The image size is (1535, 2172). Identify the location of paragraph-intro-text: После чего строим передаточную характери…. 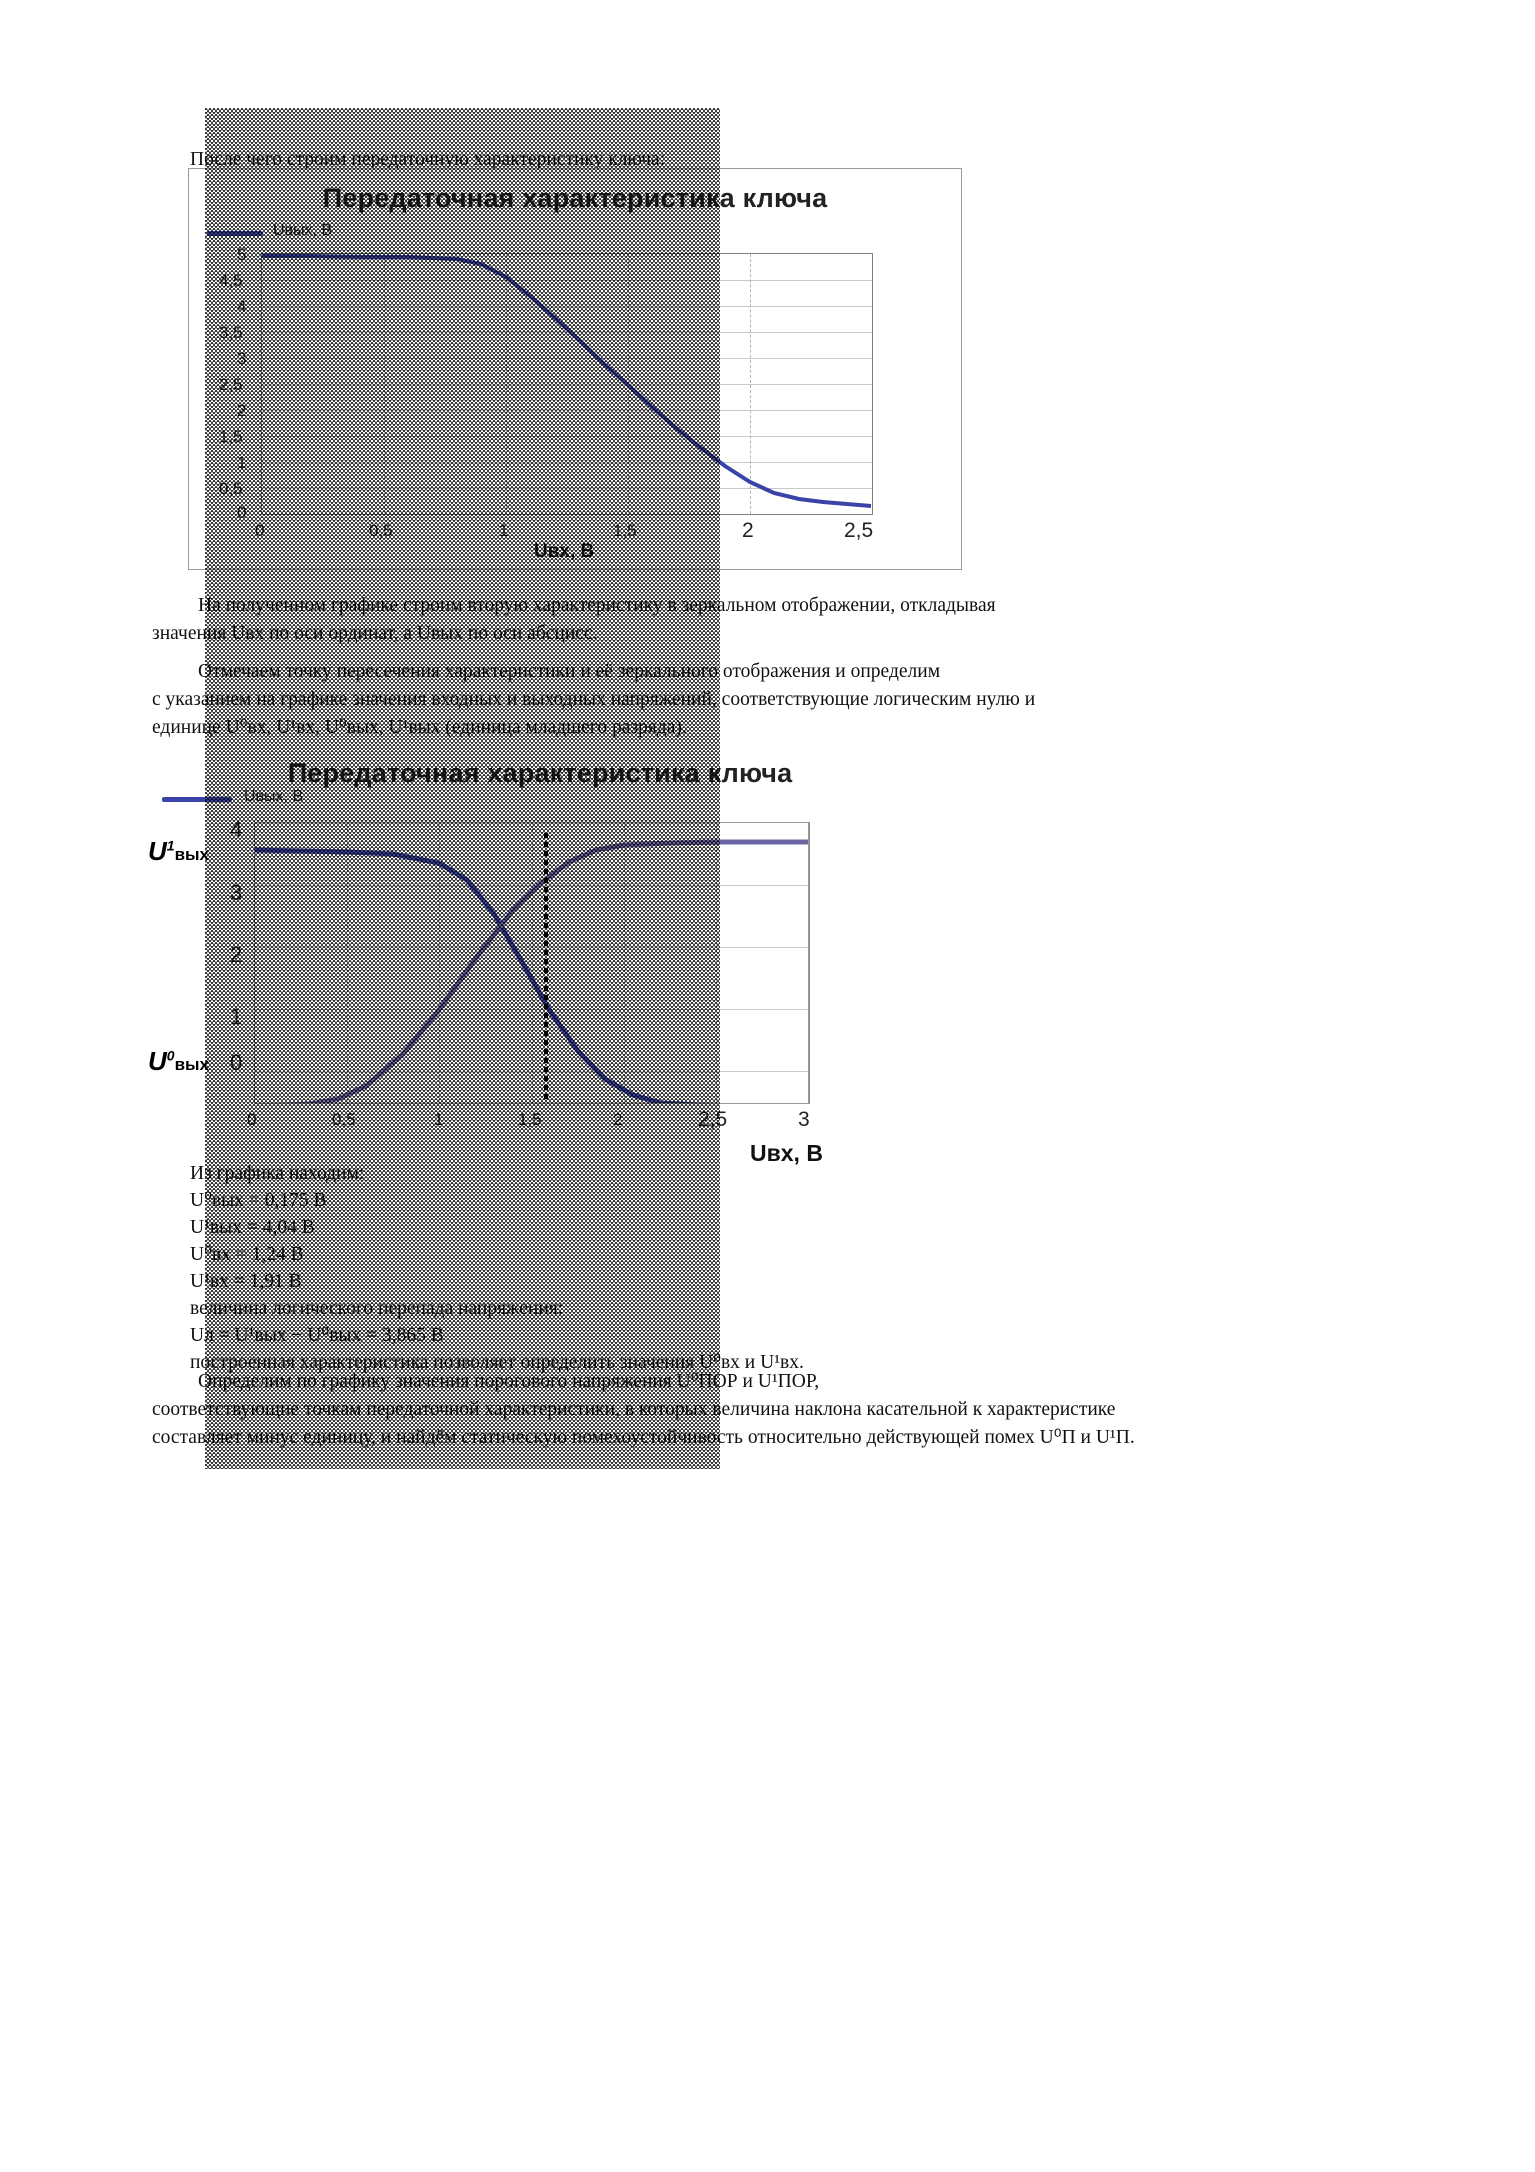
(428, 159).